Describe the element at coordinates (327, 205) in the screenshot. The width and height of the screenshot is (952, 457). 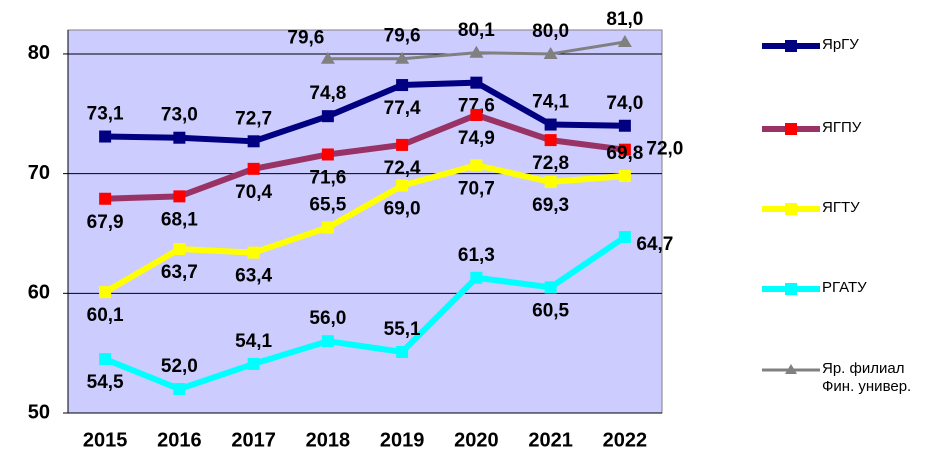
I see `value-label: 65,5` at that location.